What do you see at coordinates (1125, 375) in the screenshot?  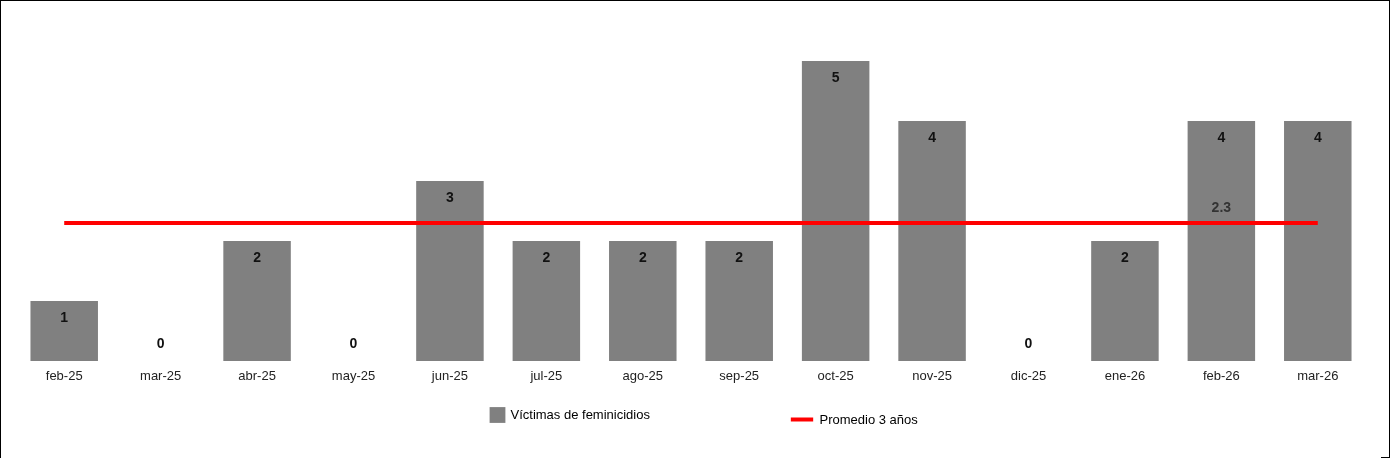 I see `x-tick-label: ene-26` at bounding box center [1125, 375].